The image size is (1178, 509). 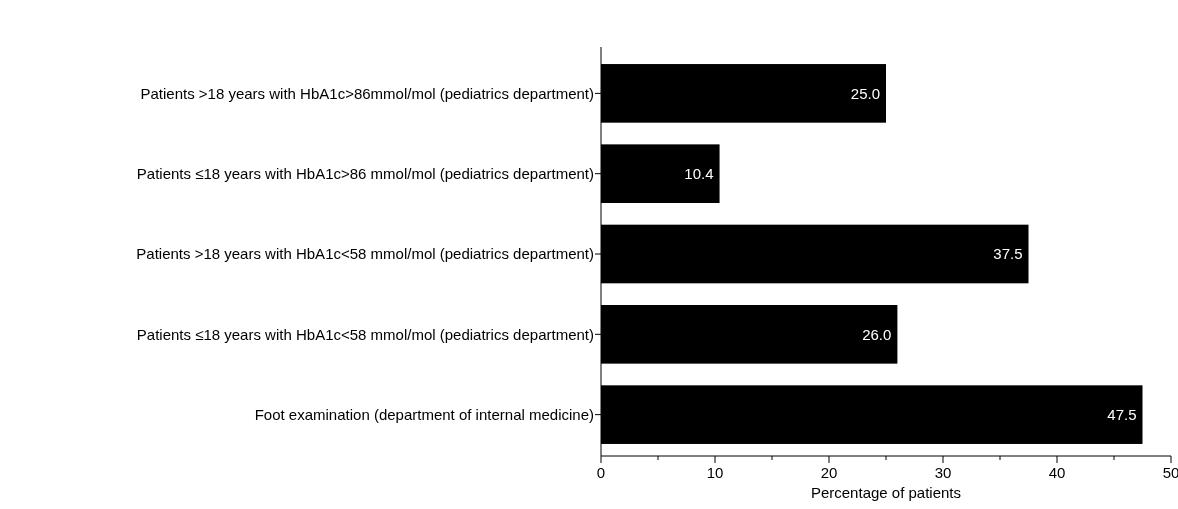 What do you see at coordinates (365, 334) in the screenshot?
I see `y-tick-label: Patients ≤18 years with HbA1c<58 mmol/mol (pediatrics department)` at bounding box center [365, 334].